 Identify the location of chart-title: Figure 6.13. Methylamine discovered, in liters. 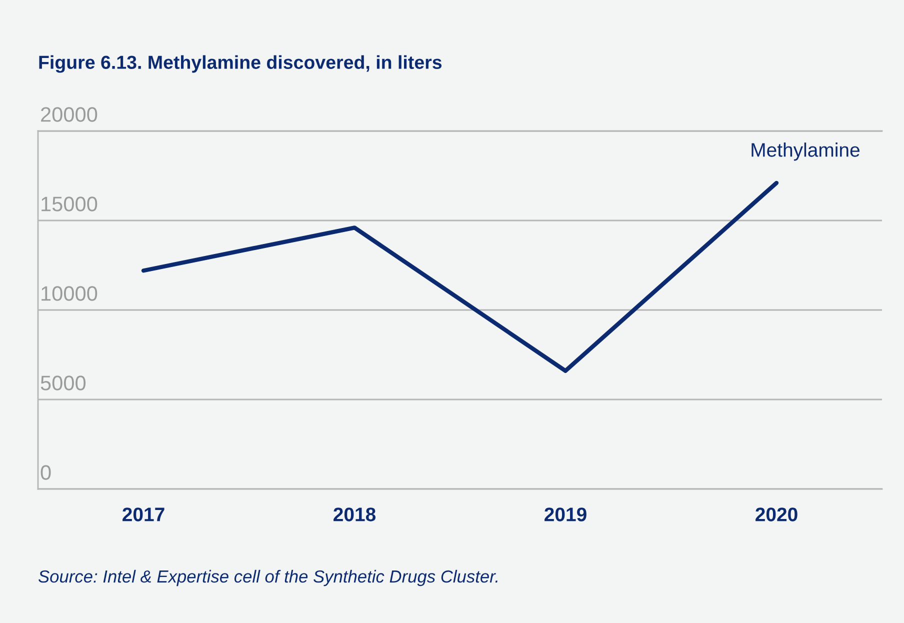
(240, 64).